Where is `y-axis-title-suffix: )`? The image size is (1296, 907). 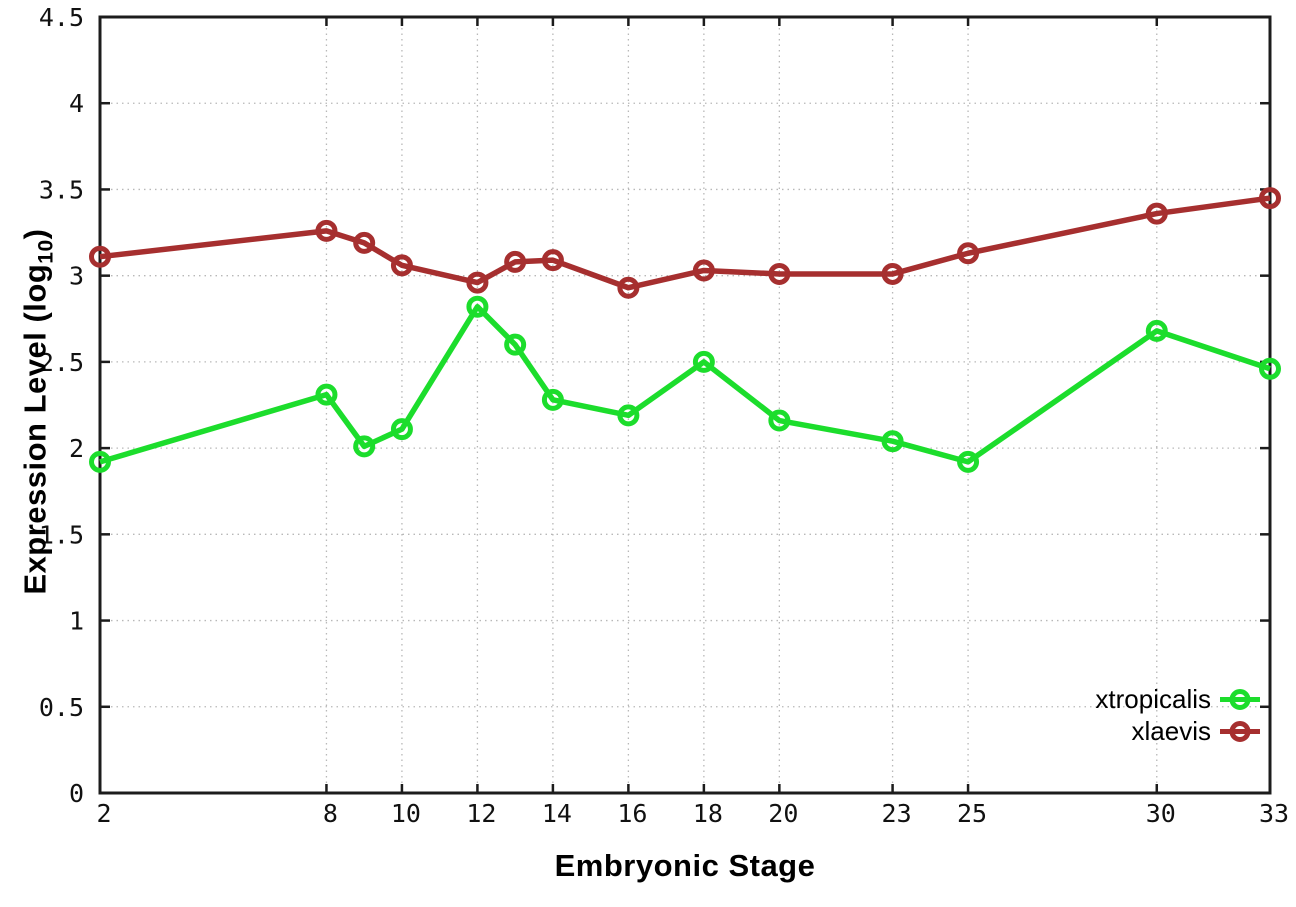 y-axis-title-suffix: ) is located at coordinates (35, 234).